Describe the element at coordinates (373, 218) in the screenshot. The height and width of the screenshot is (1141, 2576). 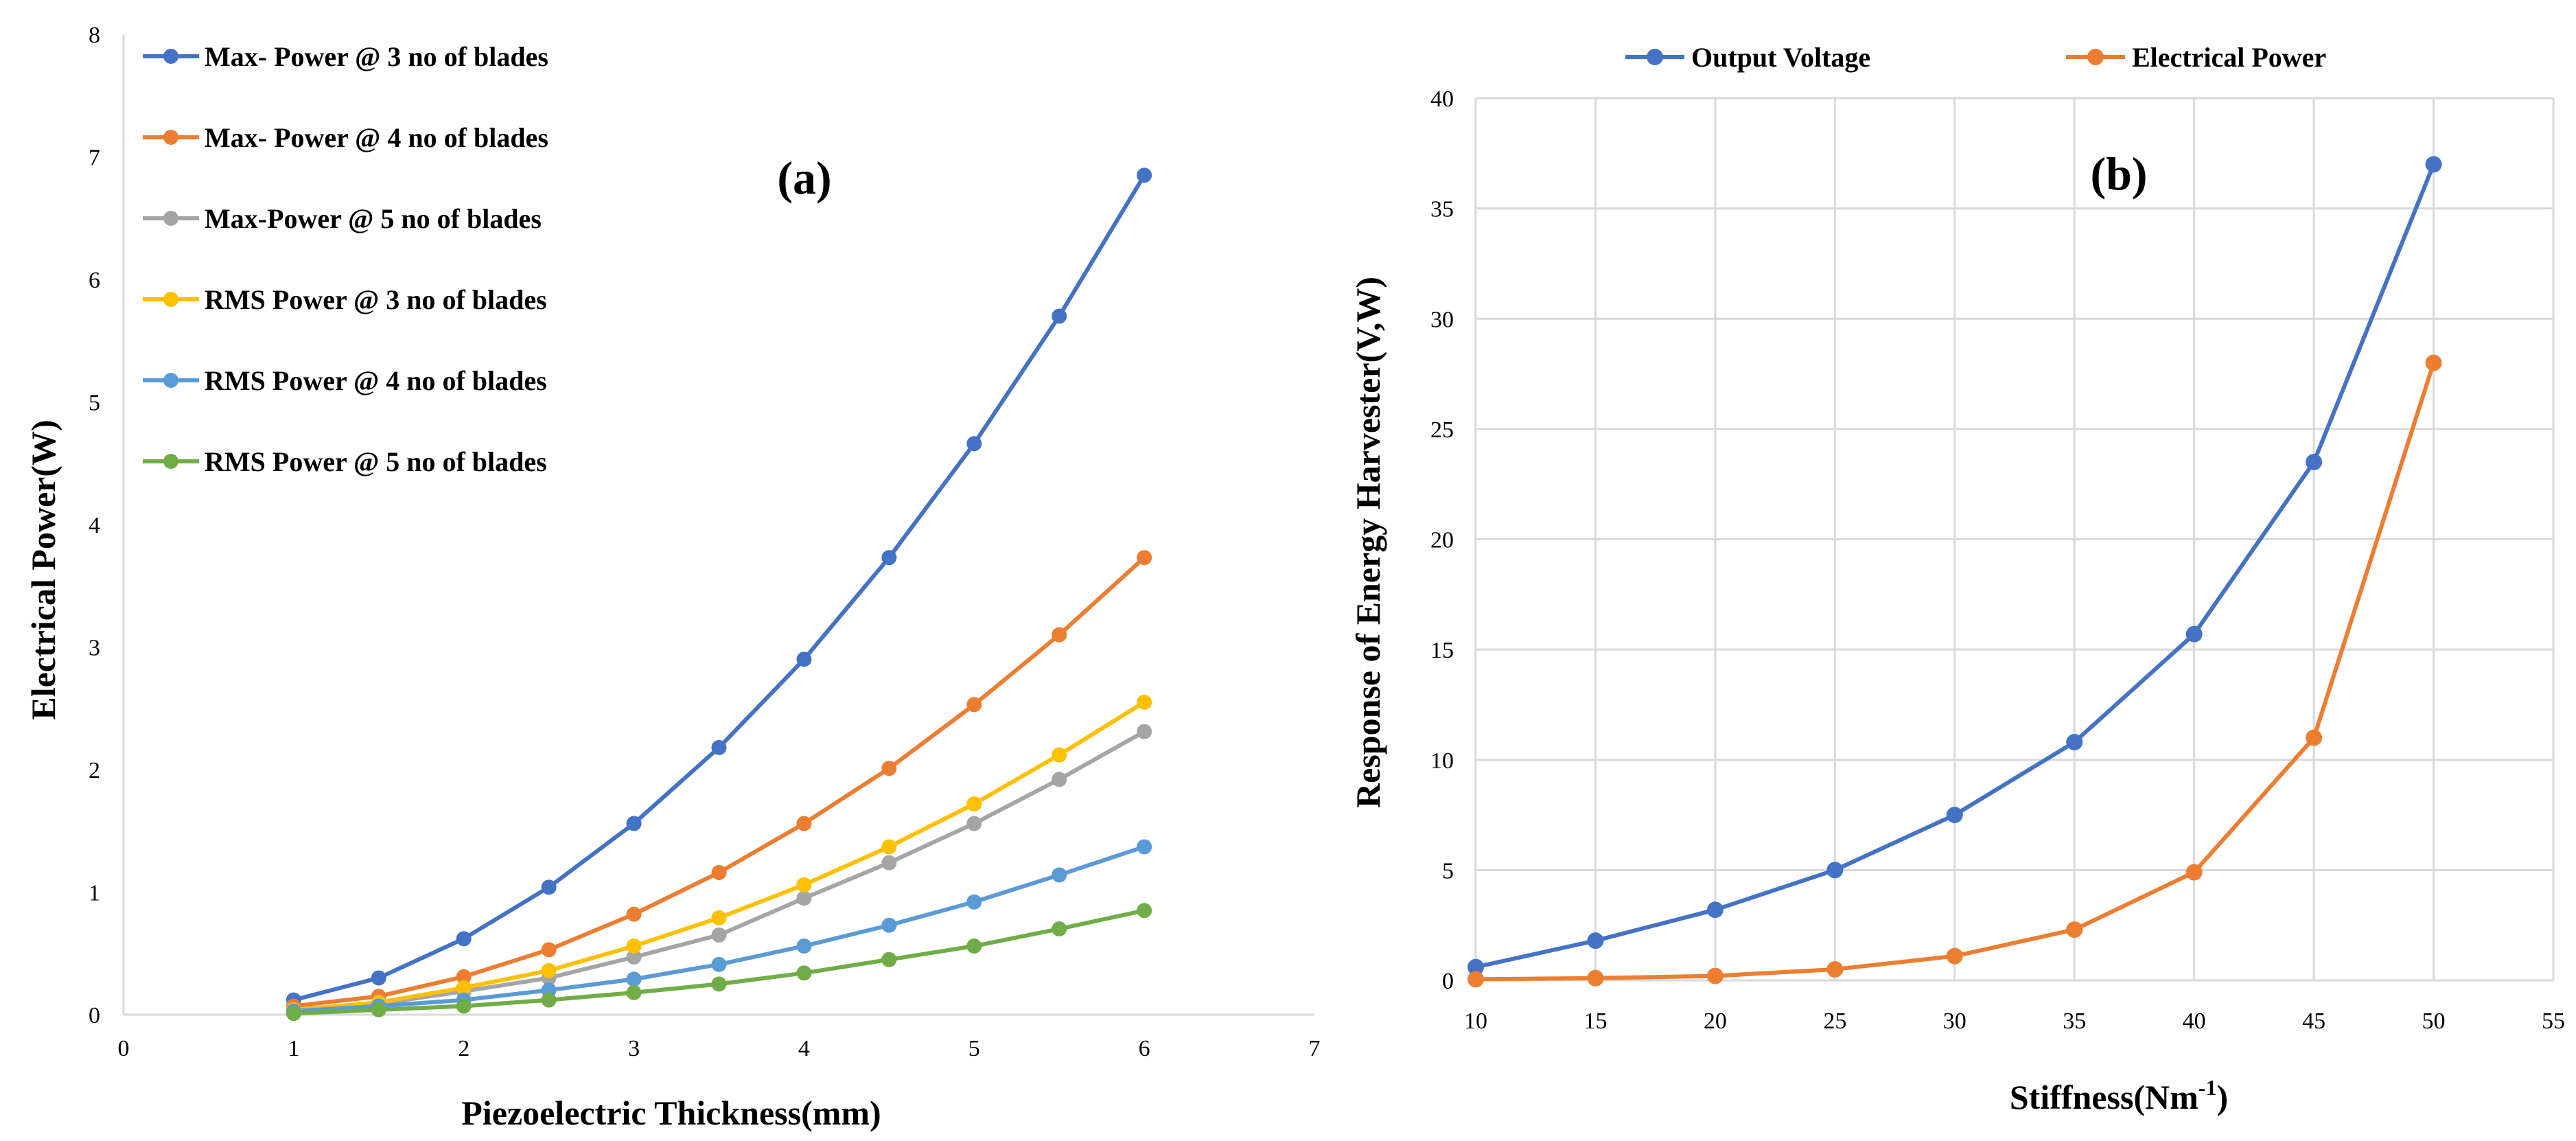
I see `panel-a-legend-label: Max-Power @ 5 no of blades` at that location.